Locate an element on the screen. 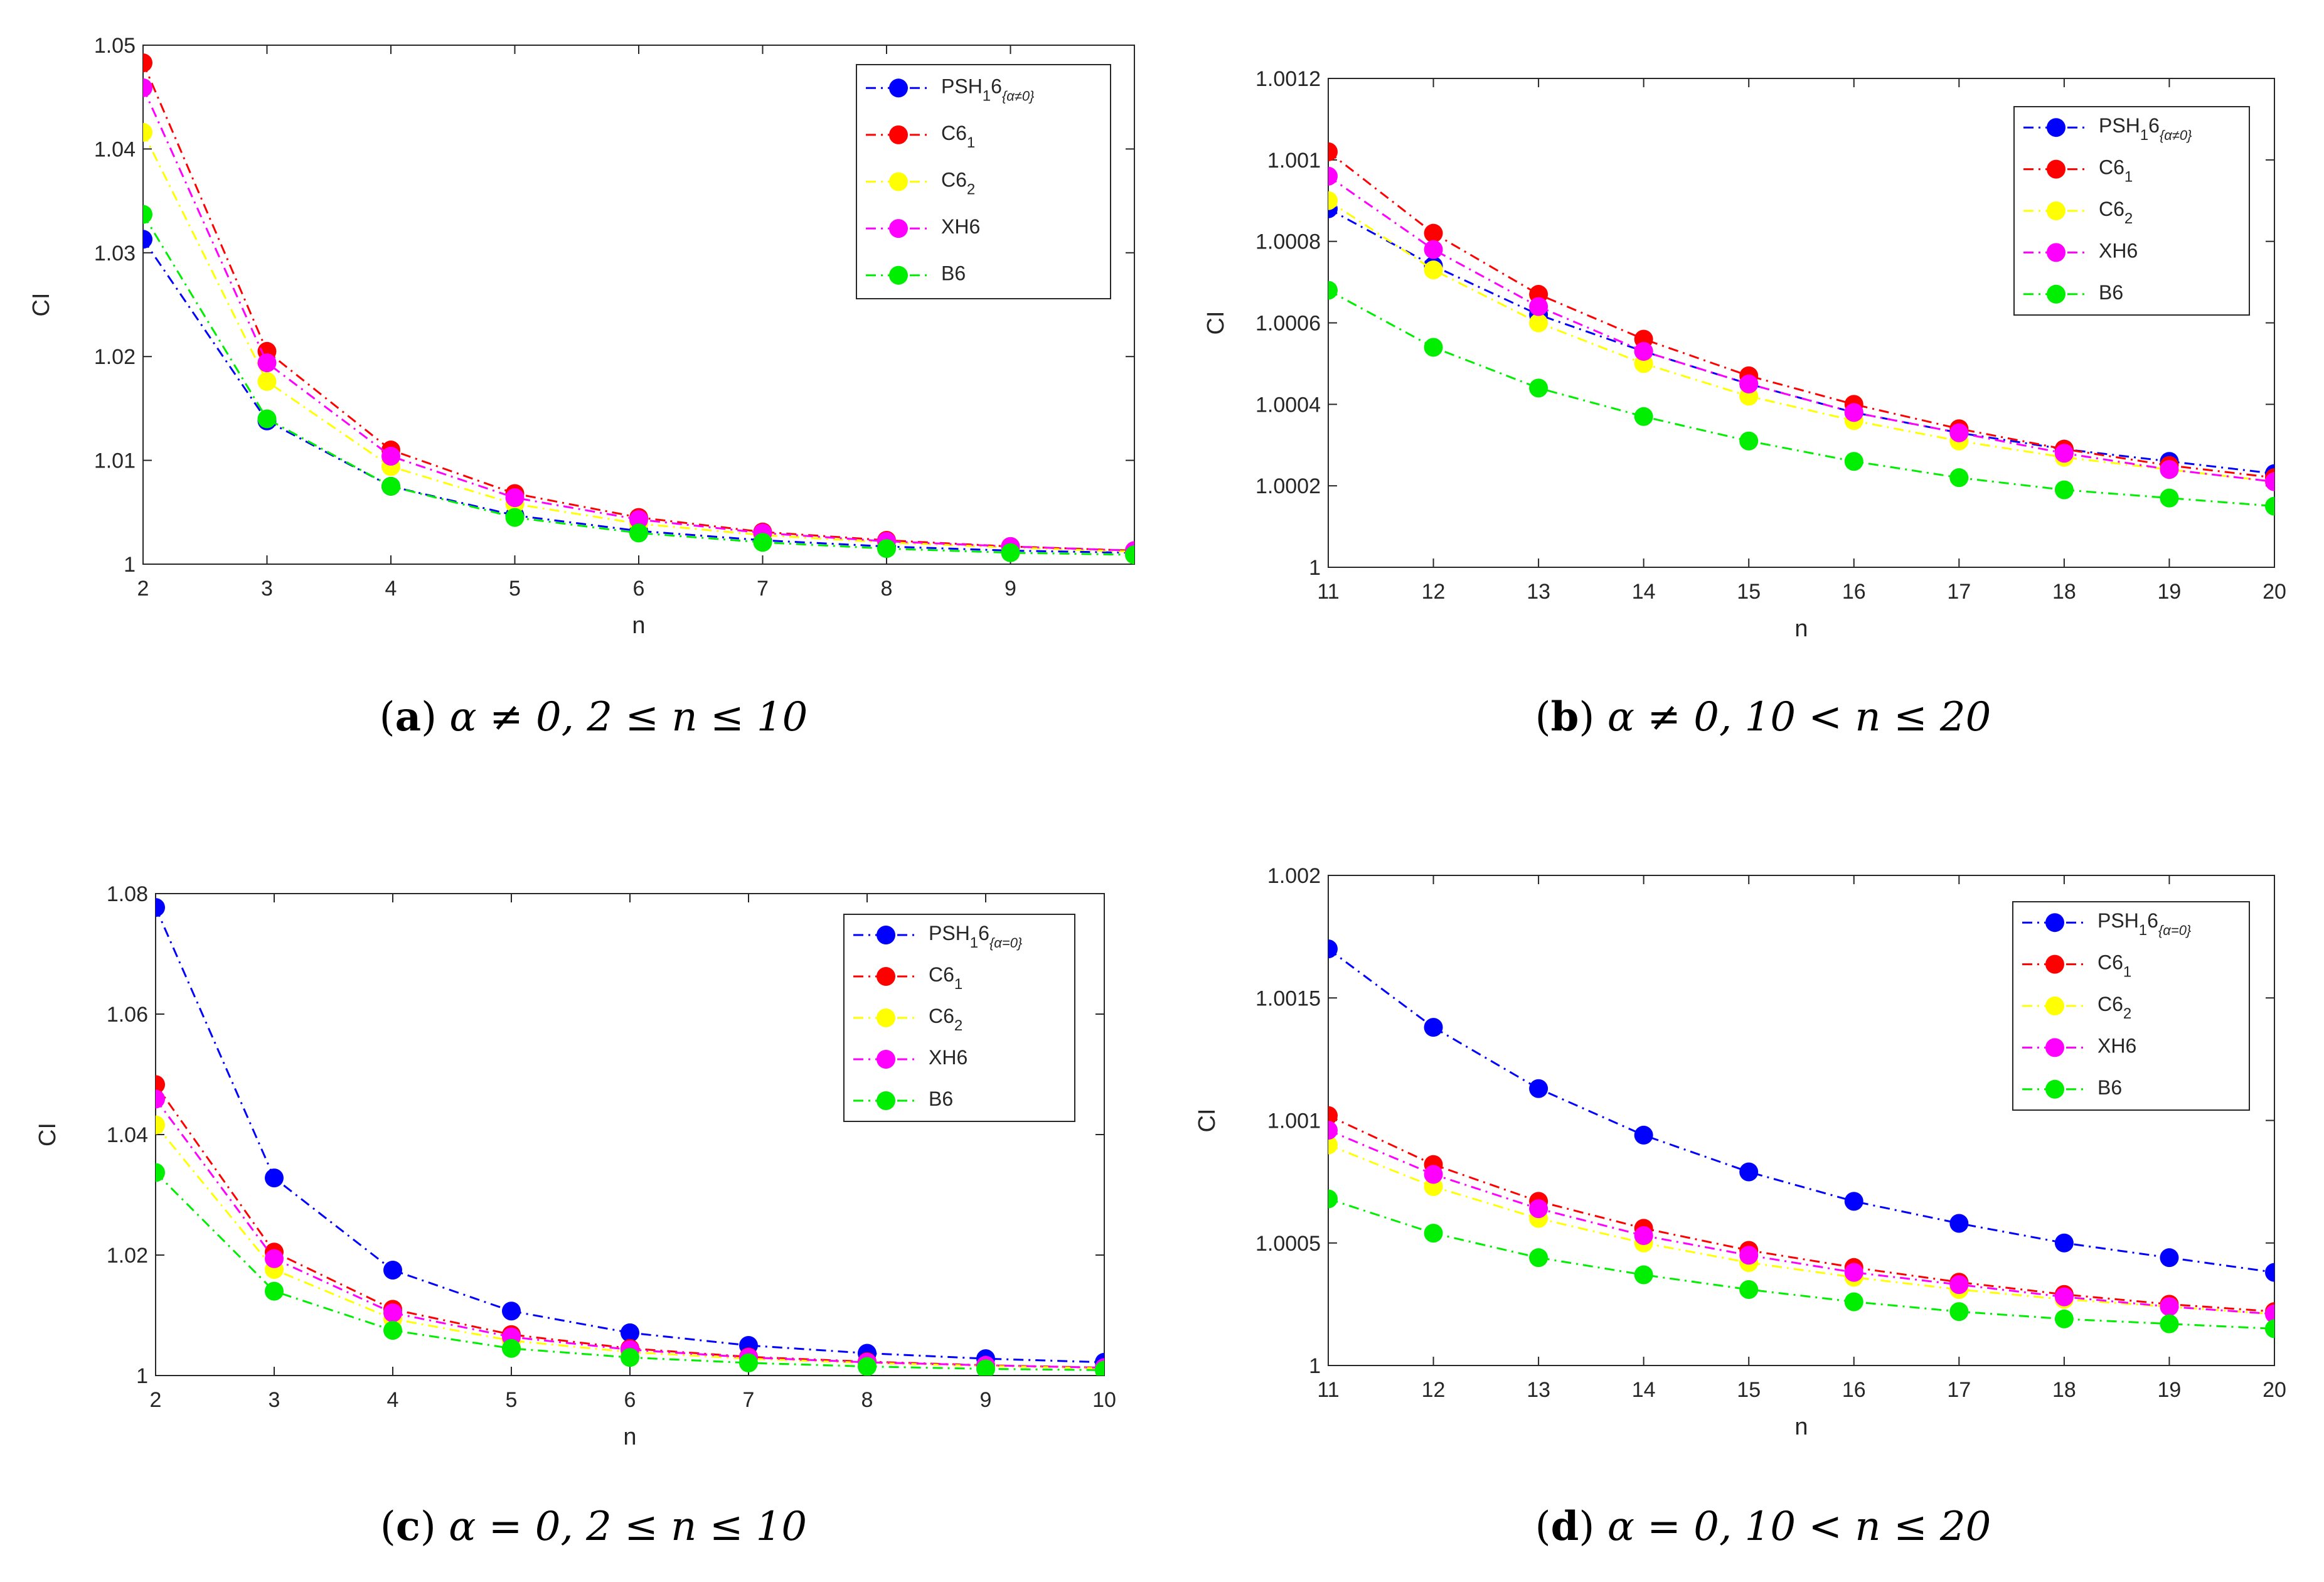  series-psh is located at coordinates (1801, 1110).